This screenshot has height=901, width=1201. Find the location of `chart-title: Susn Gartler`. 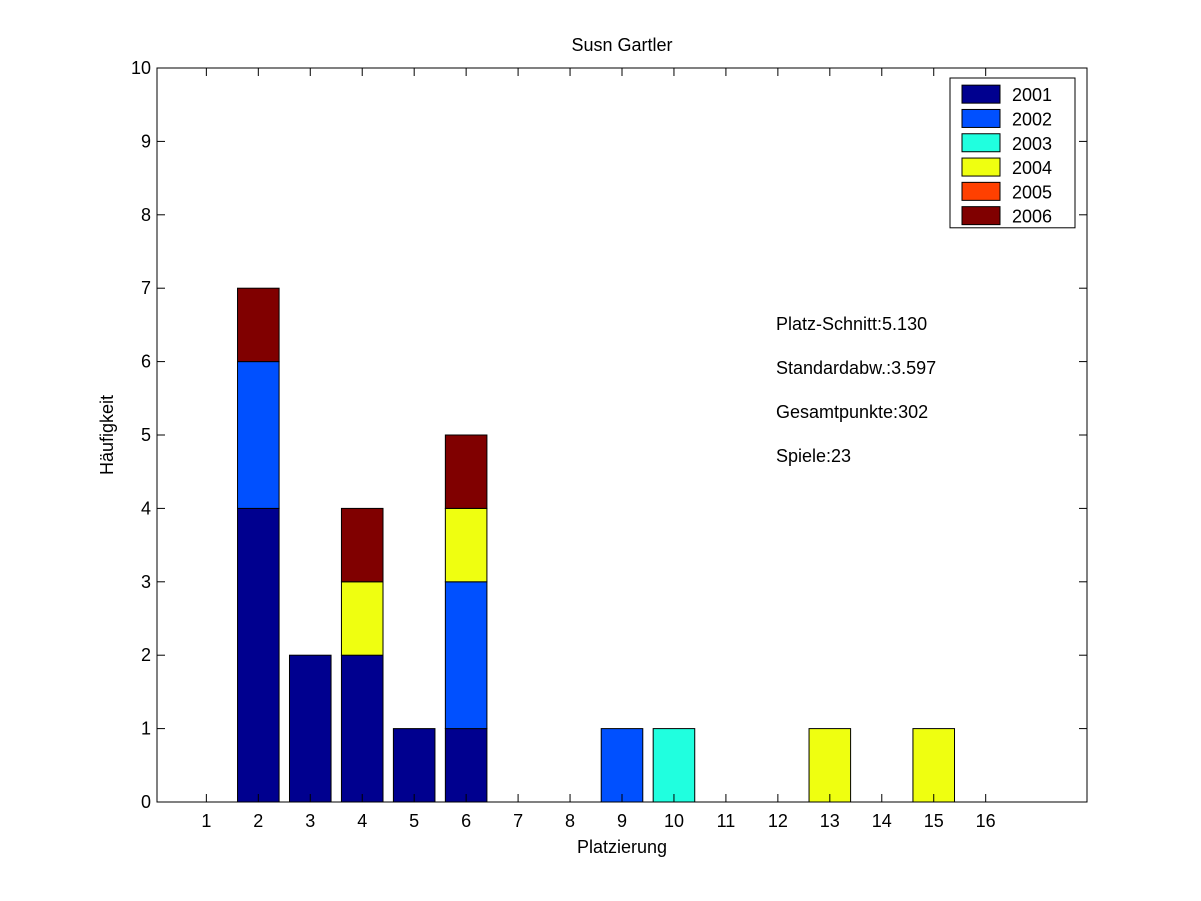

chart-title: Susn Gartler is located at coordinates (621, 45).